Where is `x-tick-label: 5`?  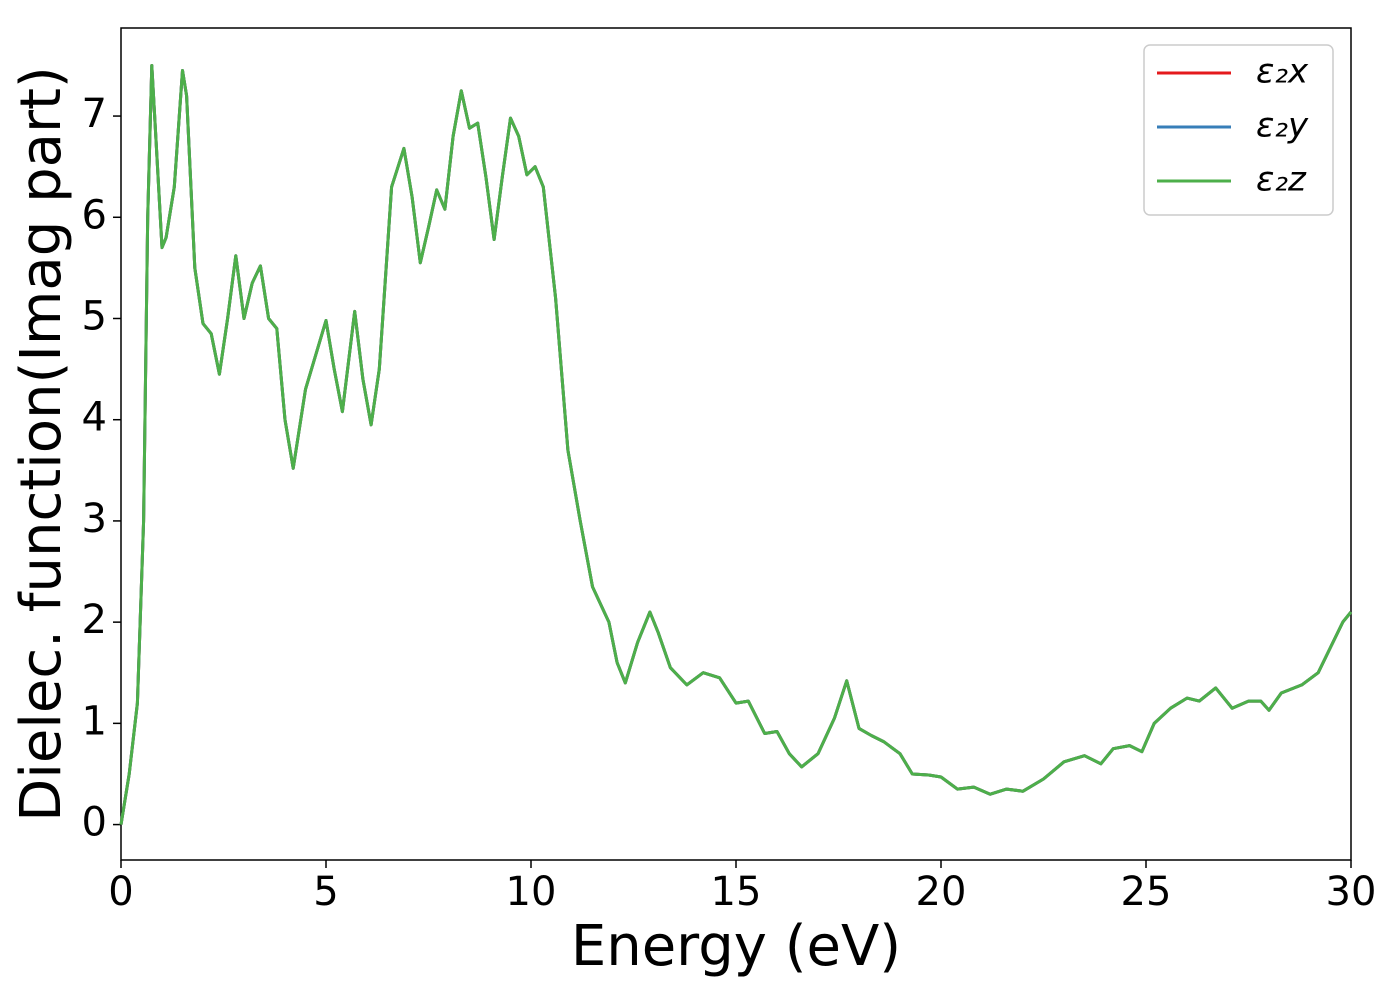
x-tick-label: 5 is located at coordinates (325, 892).